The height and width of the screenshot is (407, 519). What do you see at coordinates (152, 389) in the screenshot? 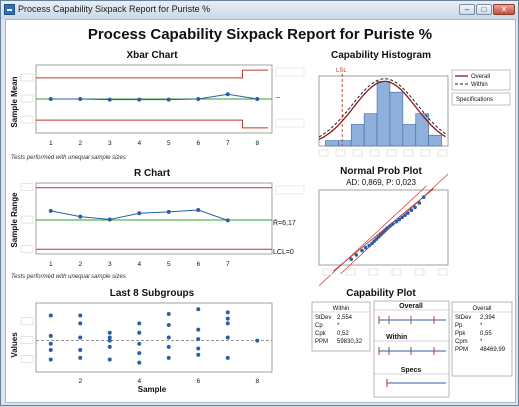
I see `subgroups-xlabel: Sample` at bounding box center [152, 389].